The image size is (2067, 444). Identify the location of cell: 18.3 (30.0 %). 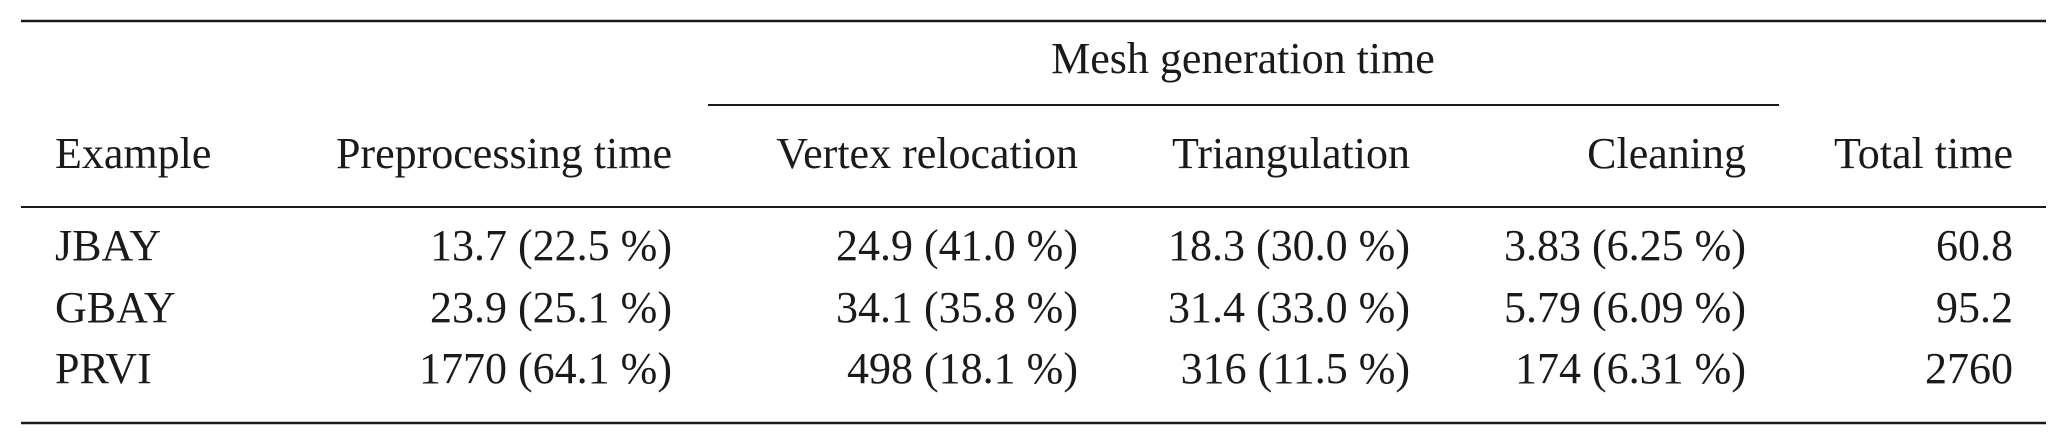
(1289, 245).